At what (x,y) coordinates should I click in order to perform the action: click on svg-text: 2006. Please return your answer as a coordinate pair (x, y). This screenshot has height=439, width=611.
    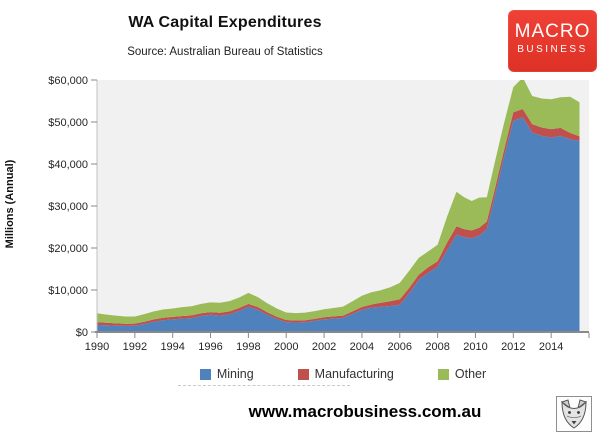
    Looking at the image, I should click on (400, 347).